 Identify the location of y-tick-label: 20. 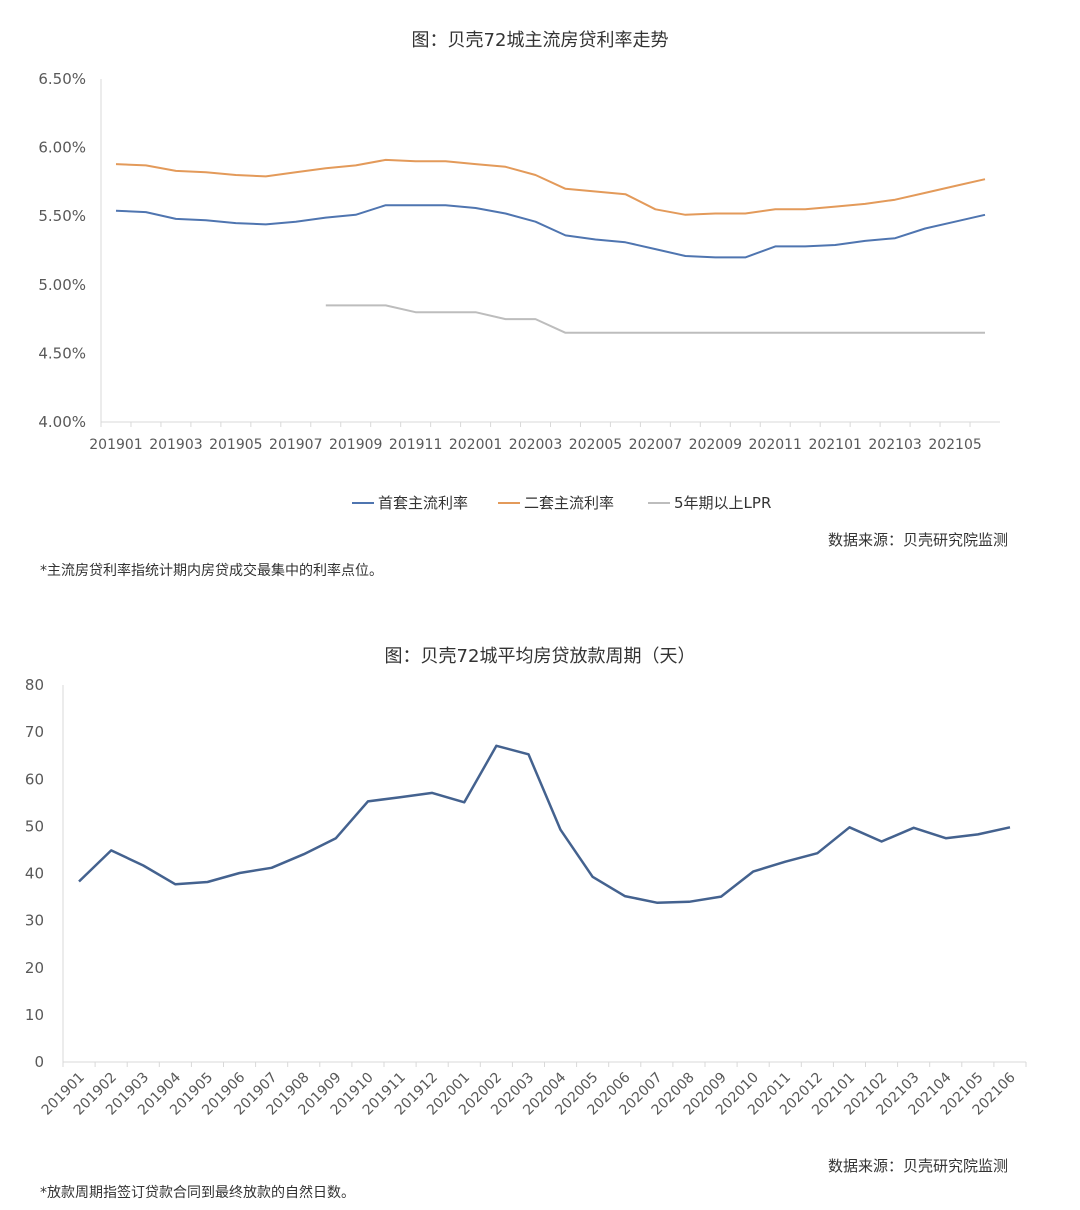
(34, 968).